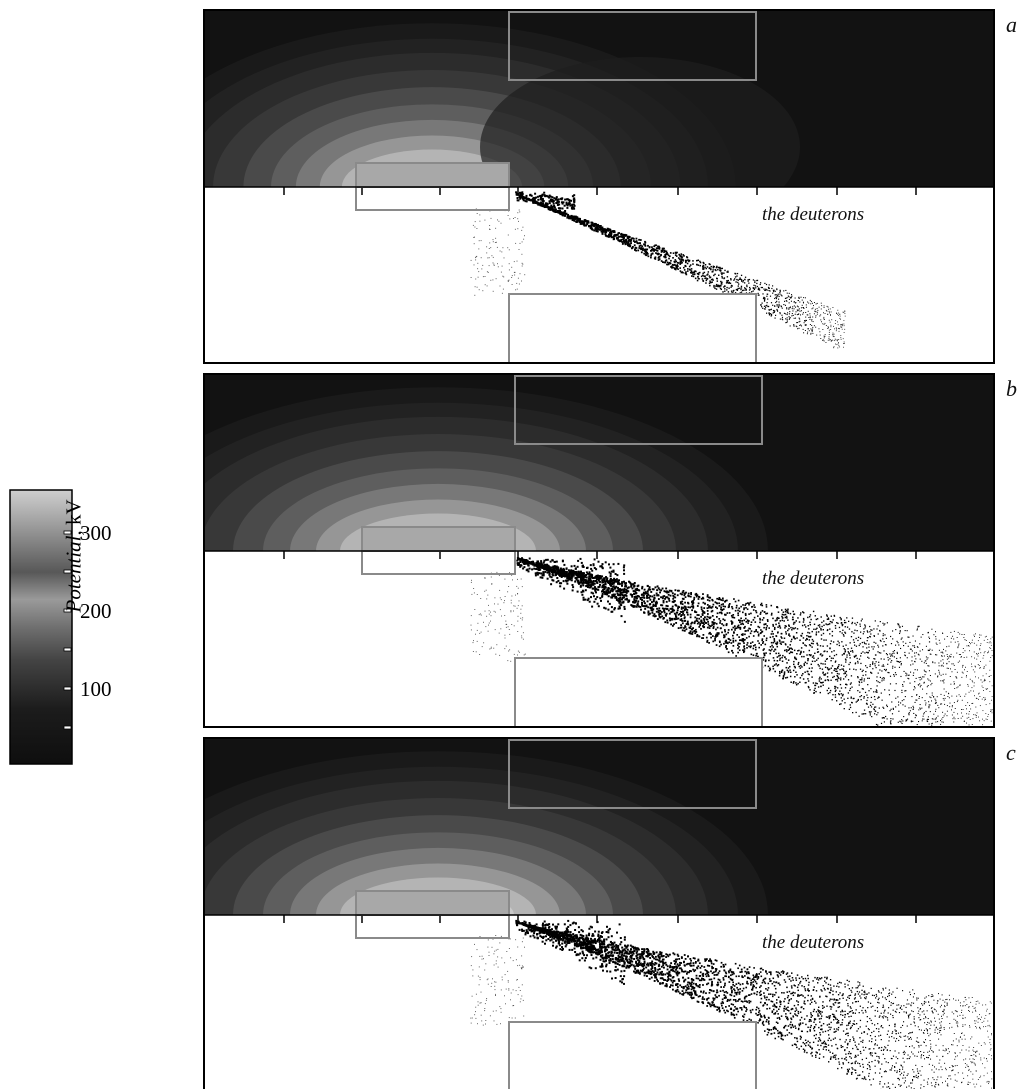  Describe the element at coordinates (658, 270) in the screenshot. I see `deuteron-particles` at that location.